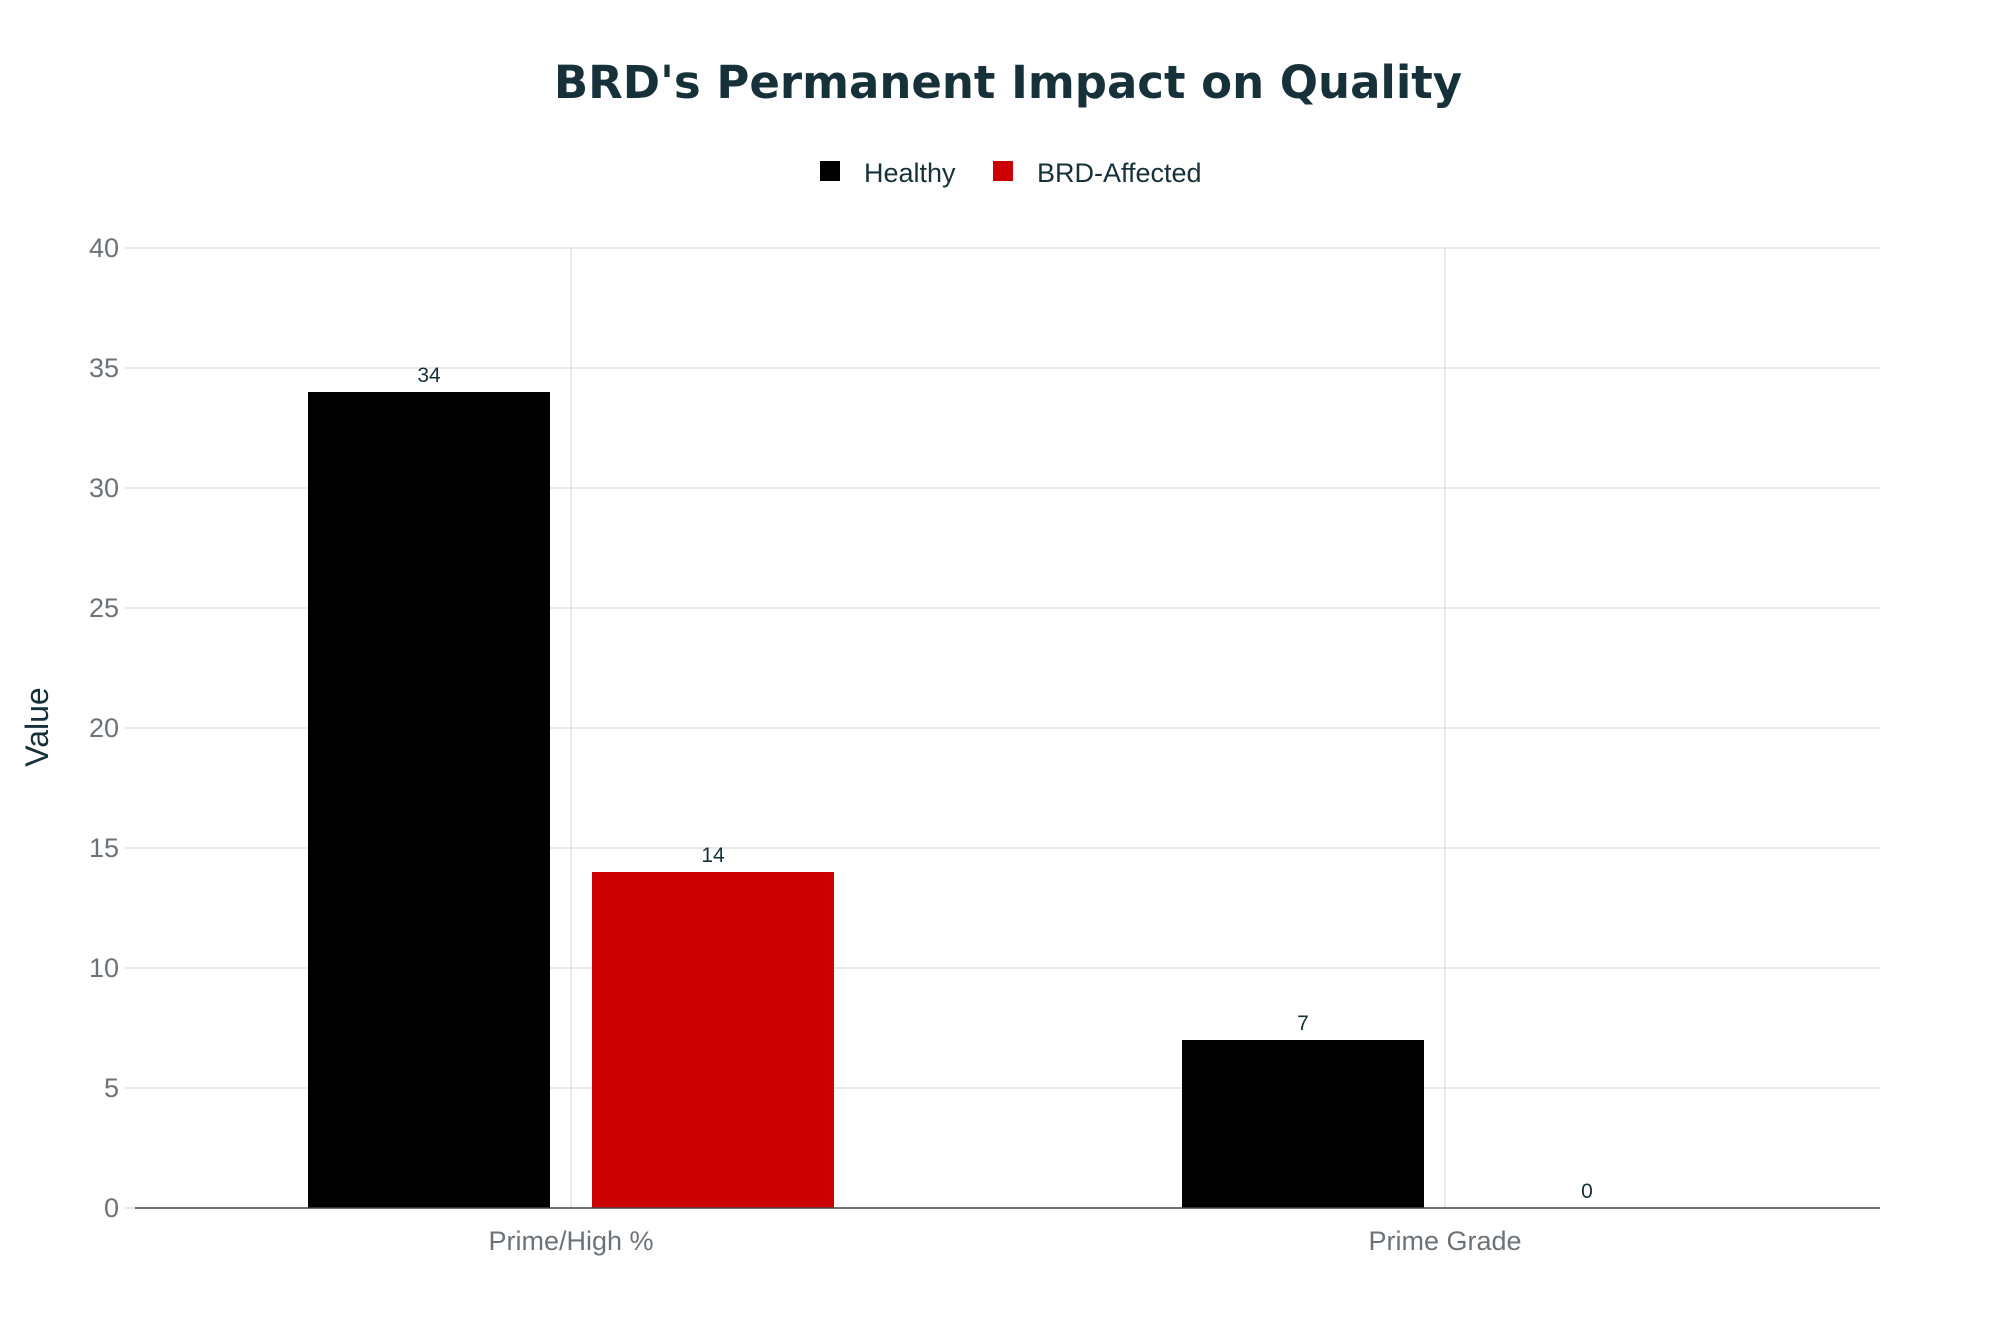  What do you see at coordinates (1444, 1241) in the screenshot?
I see `x-tick-label-prime-grade: Prime Grade` at bounding box center [1444, 1241].